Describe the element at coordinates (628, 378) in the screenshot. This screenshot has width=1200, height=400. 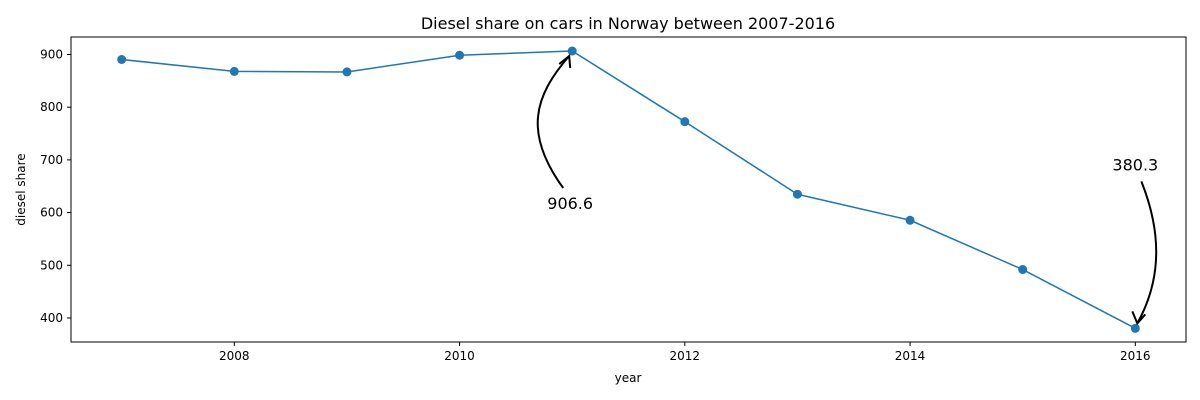
I see `x-axis-label: year` at that location.